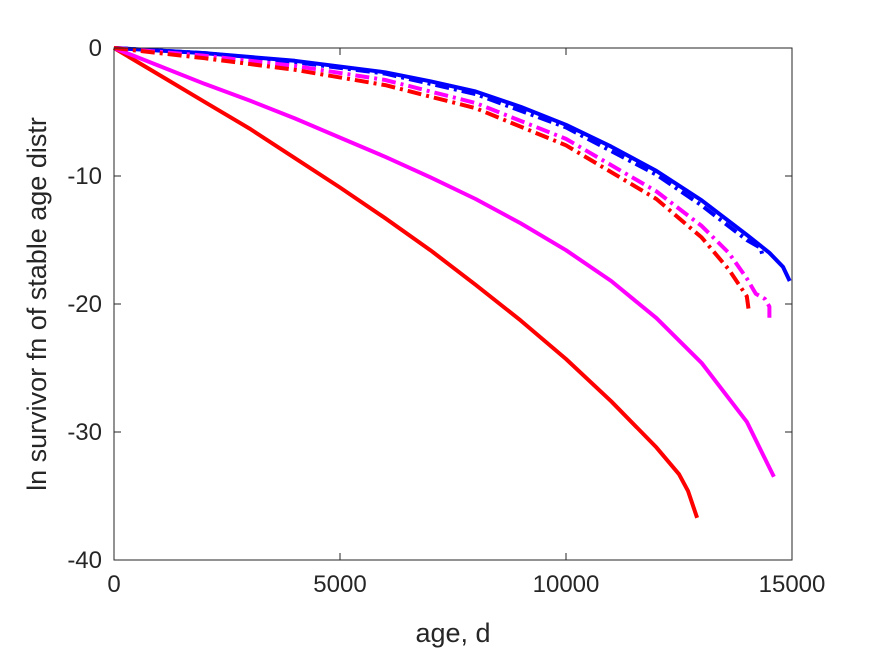 This screenshot has width=875, height=656. Describe the element at coordinates (566, 584) in the screenshot. I see `x-tick-label: 10000` at that location.